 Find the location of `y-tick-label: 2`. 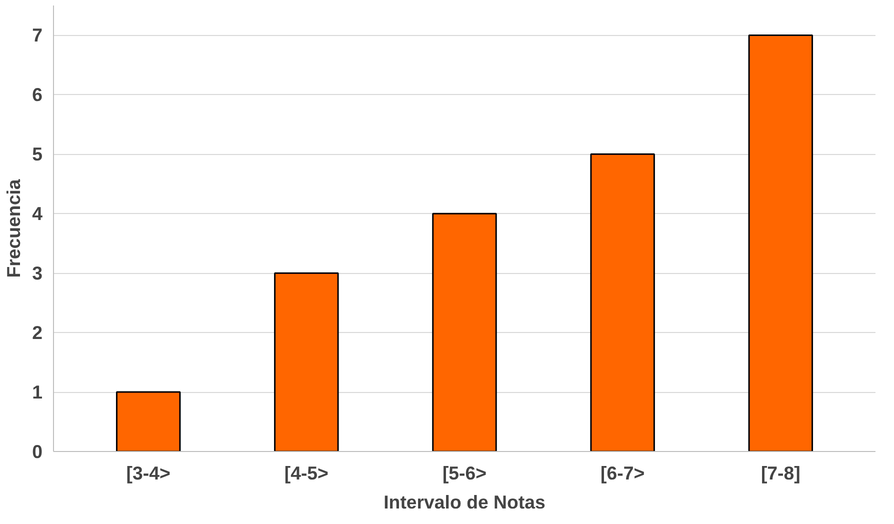

y-tick-label: 2 is located at coordinates (37, 333).